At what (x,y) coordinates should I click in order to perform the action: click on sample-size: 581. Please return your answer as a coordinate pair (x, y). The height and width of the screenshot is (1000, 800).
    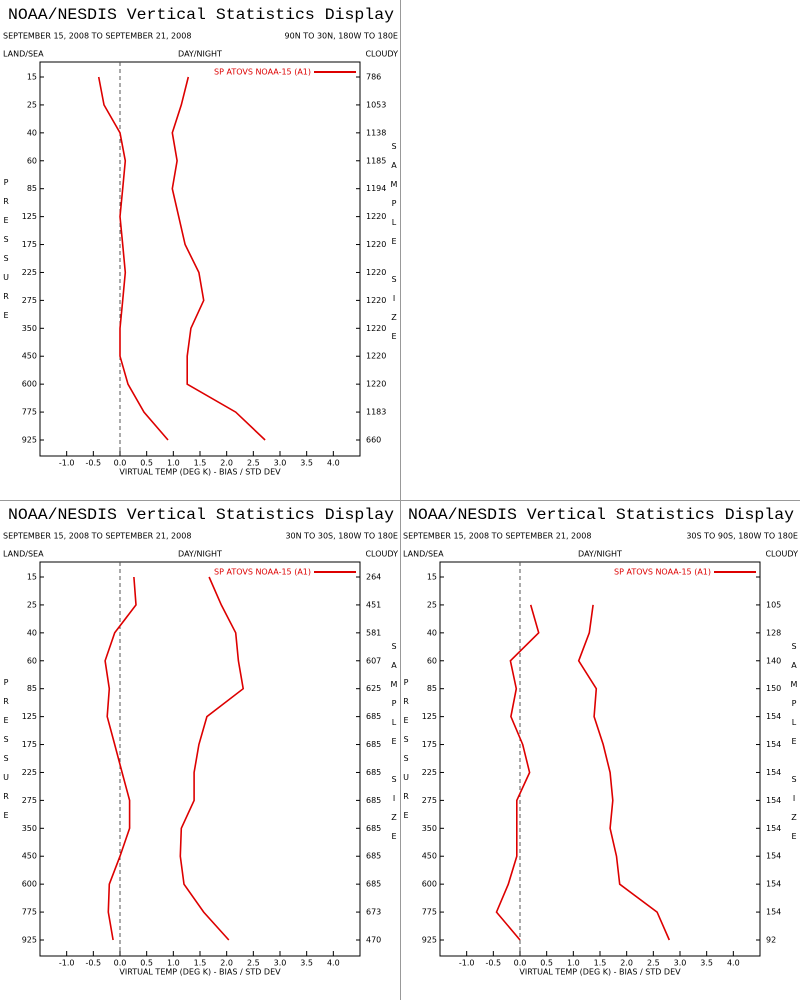
    Looking at the image, I should click on (373, 632).